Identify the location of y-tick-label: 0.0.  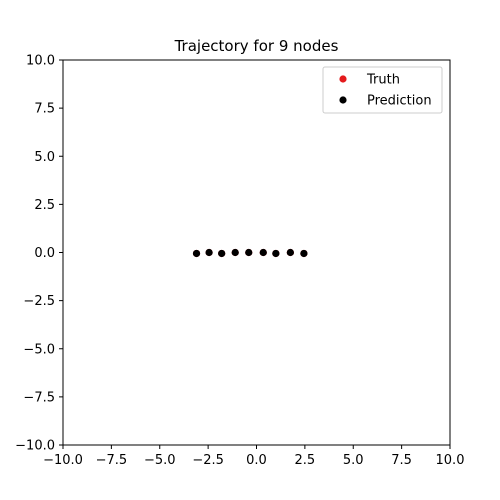
(44, 253).